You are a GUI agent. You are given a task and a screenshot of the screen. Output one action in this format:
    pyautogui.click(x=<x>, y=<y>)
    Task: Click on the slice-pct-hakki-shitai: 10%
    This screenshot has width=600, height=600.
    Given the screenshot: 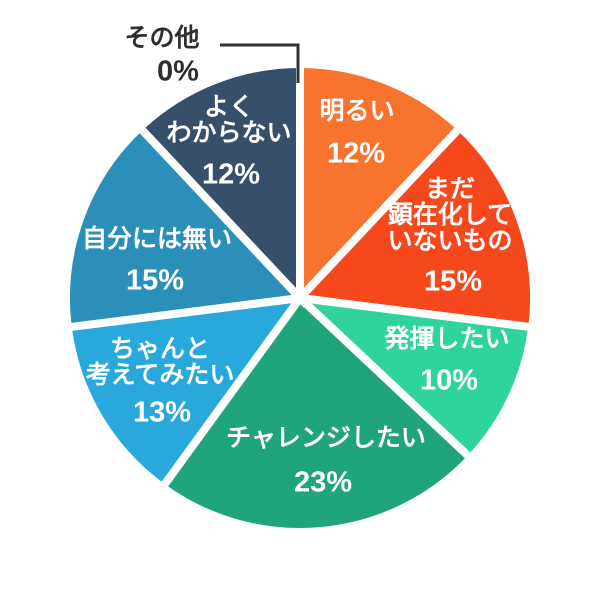 What is the action you would take?
    pyautogui.click(x=449, y=380)
    